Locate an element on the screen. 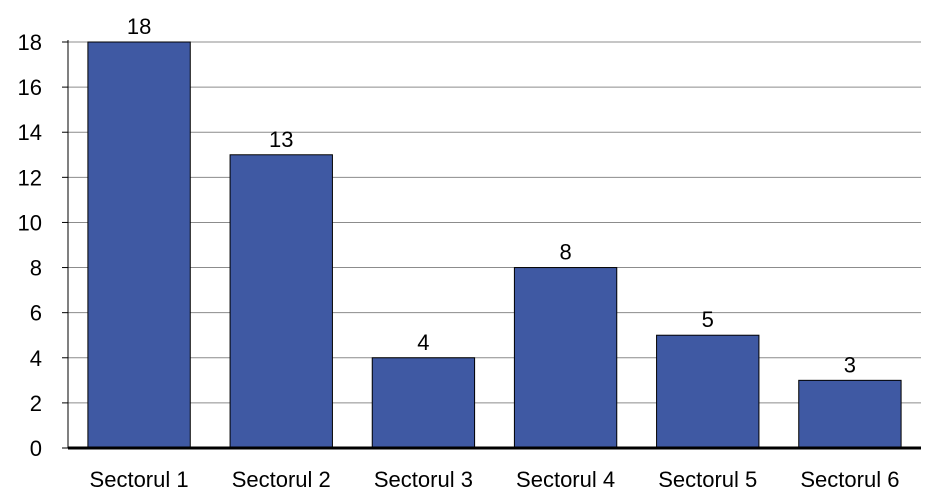 The width and height of the screenshot is (927, 495). y-axis-tick-labels: 0 2 4 6 8 10 12 14 16 18 is located at coordinates (30, 245).